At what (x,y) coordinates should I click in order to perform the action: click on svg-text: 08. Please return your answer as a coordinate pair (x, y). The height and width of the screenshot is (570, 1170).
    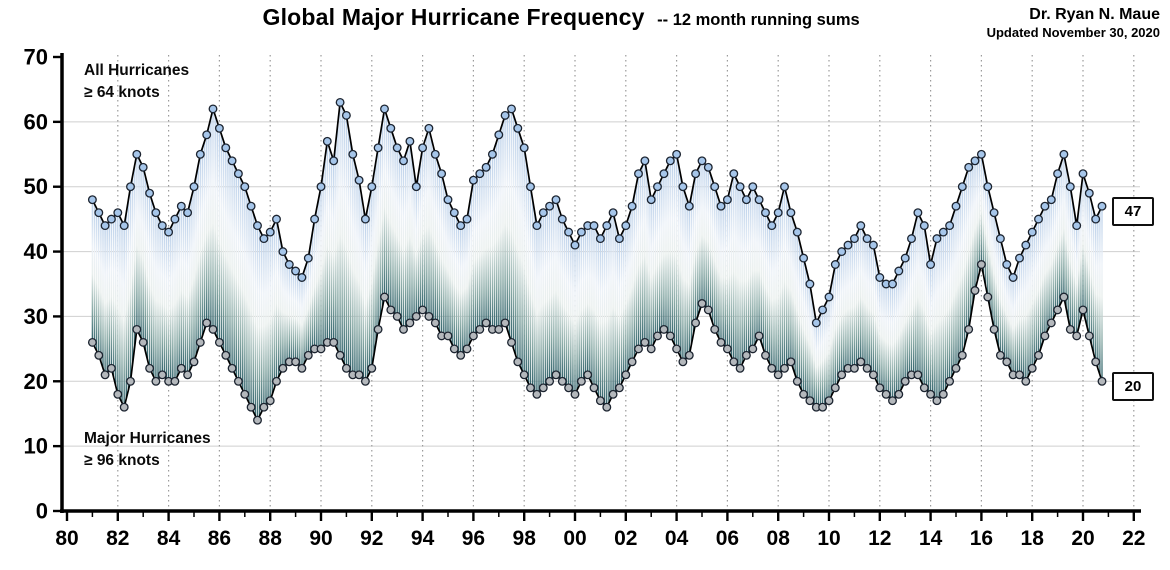
    Looking at the image, I should click on (779, 538).